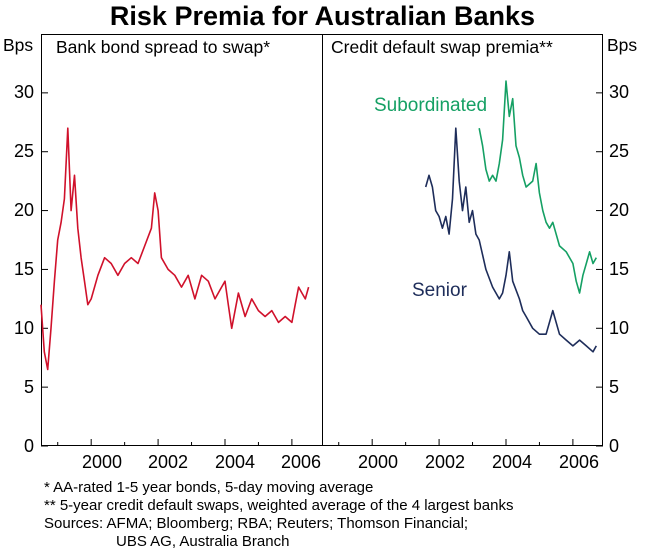  Describe the element at coordinates (23, 328) in the screenshot. I see `left-y-tick-label: 10` at that location.